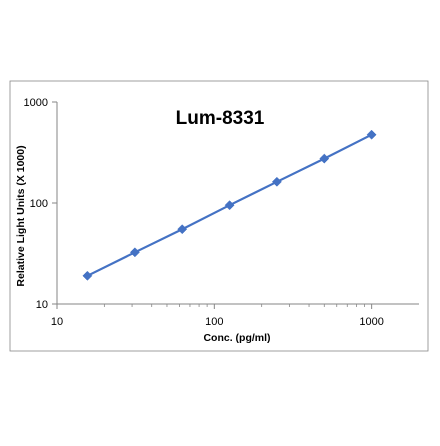 The width and height of the screenshot is (440, 446). Describe the element at coordinates (236, 338) in the screenshot. I see `x-axis-label: Conc. (pg/ml)` at that location.